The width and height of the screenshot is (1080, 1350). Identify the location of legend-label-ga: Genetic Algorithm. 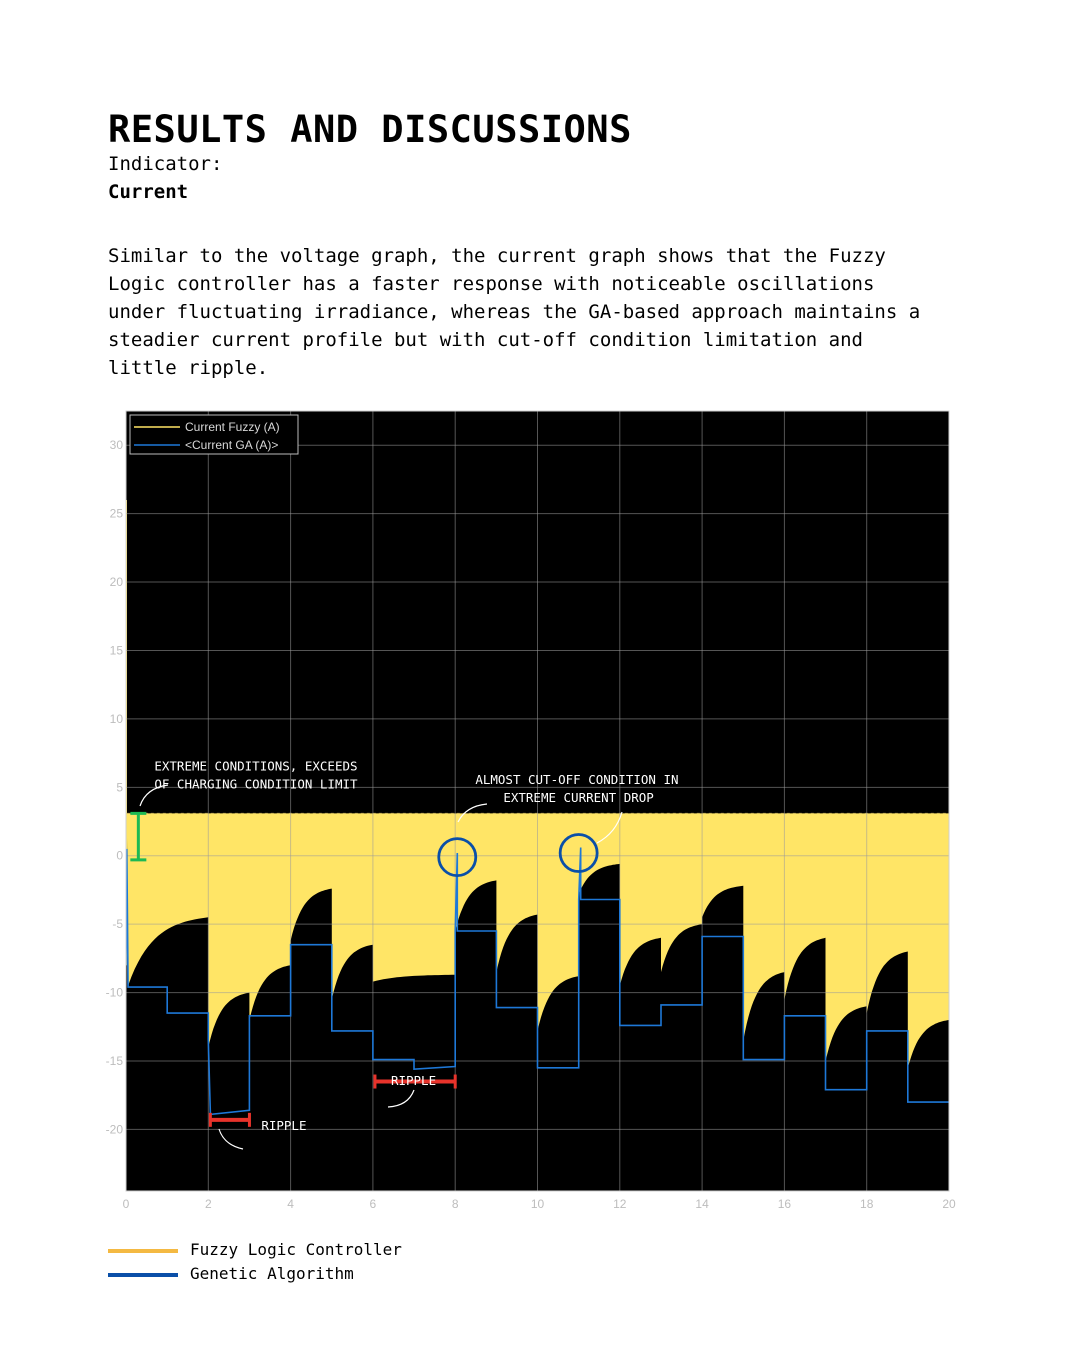
(272, 1273).